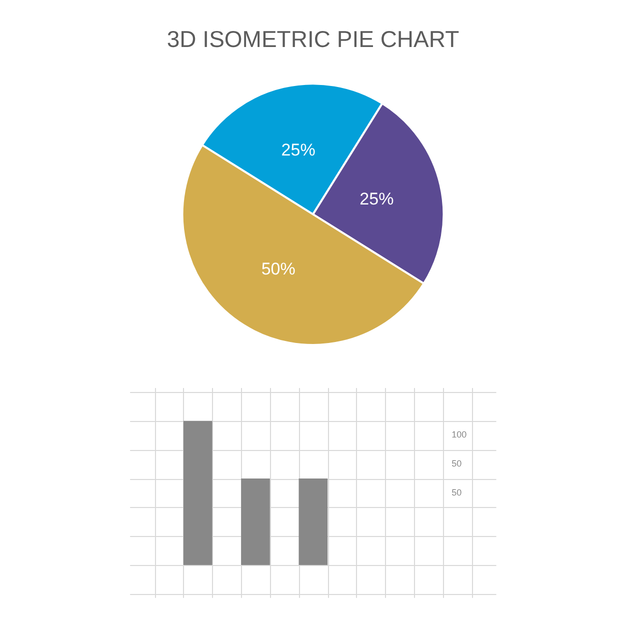 Image resolution: width=626 pixels, height=626 pixels. What do you see at coordinates (313, 39) in the screenshot?
I see `chart-title: 3D ISOMETRIC PIE CHART` at bounding box center [313, 39].